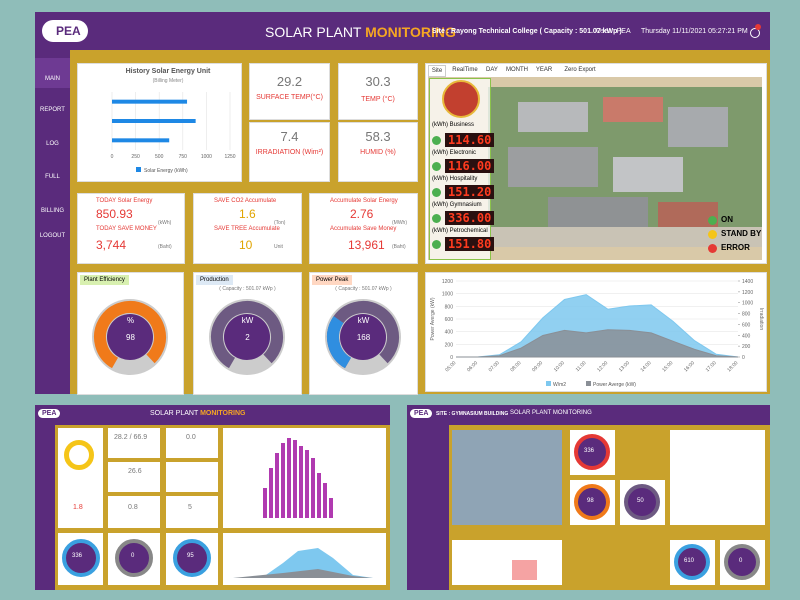 This screenshot has height=600, width=800. I want to click on energy-unit: (Baht), so click(165, 247).